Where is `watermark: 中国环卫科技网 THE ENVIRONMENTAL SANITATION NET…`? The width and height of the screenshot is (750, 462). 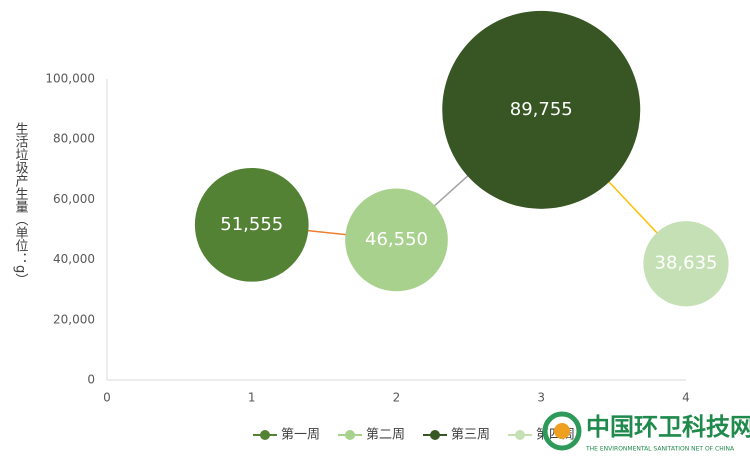
watermark: 中国环卫科技网 THE ENVIRONMENTAL SANITATION NET… is located at coordinates (646, 432).